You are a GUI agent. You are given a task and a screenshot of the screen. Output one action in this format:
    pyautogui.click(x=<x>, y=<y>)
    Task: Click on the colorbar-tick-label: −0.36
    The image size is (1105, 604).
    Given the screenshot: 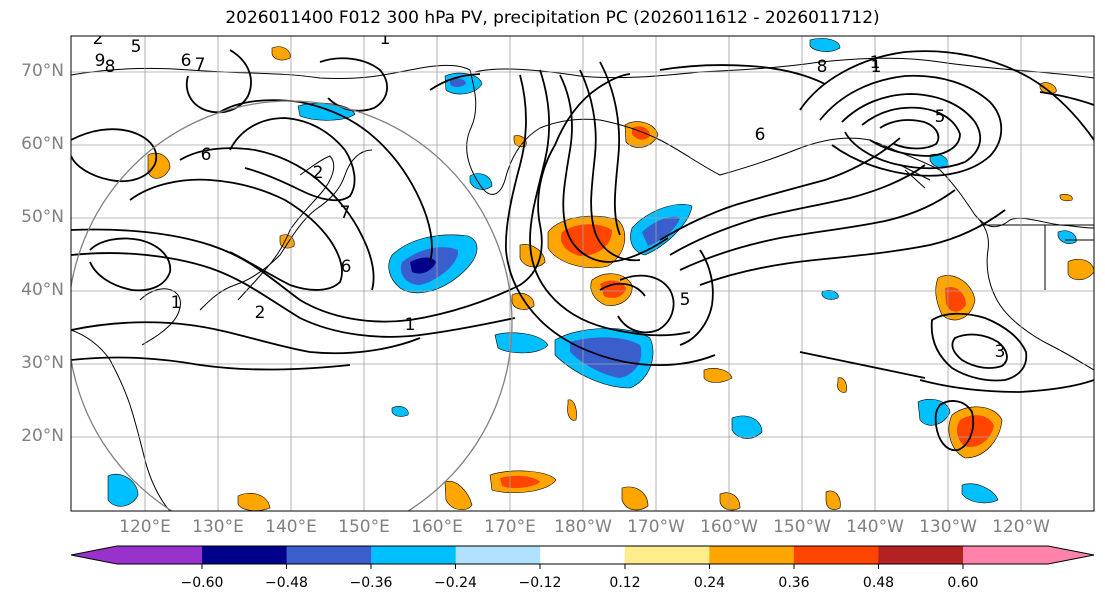 What is the action you would take?
    pyautogui.click(x=371, y=583)
    